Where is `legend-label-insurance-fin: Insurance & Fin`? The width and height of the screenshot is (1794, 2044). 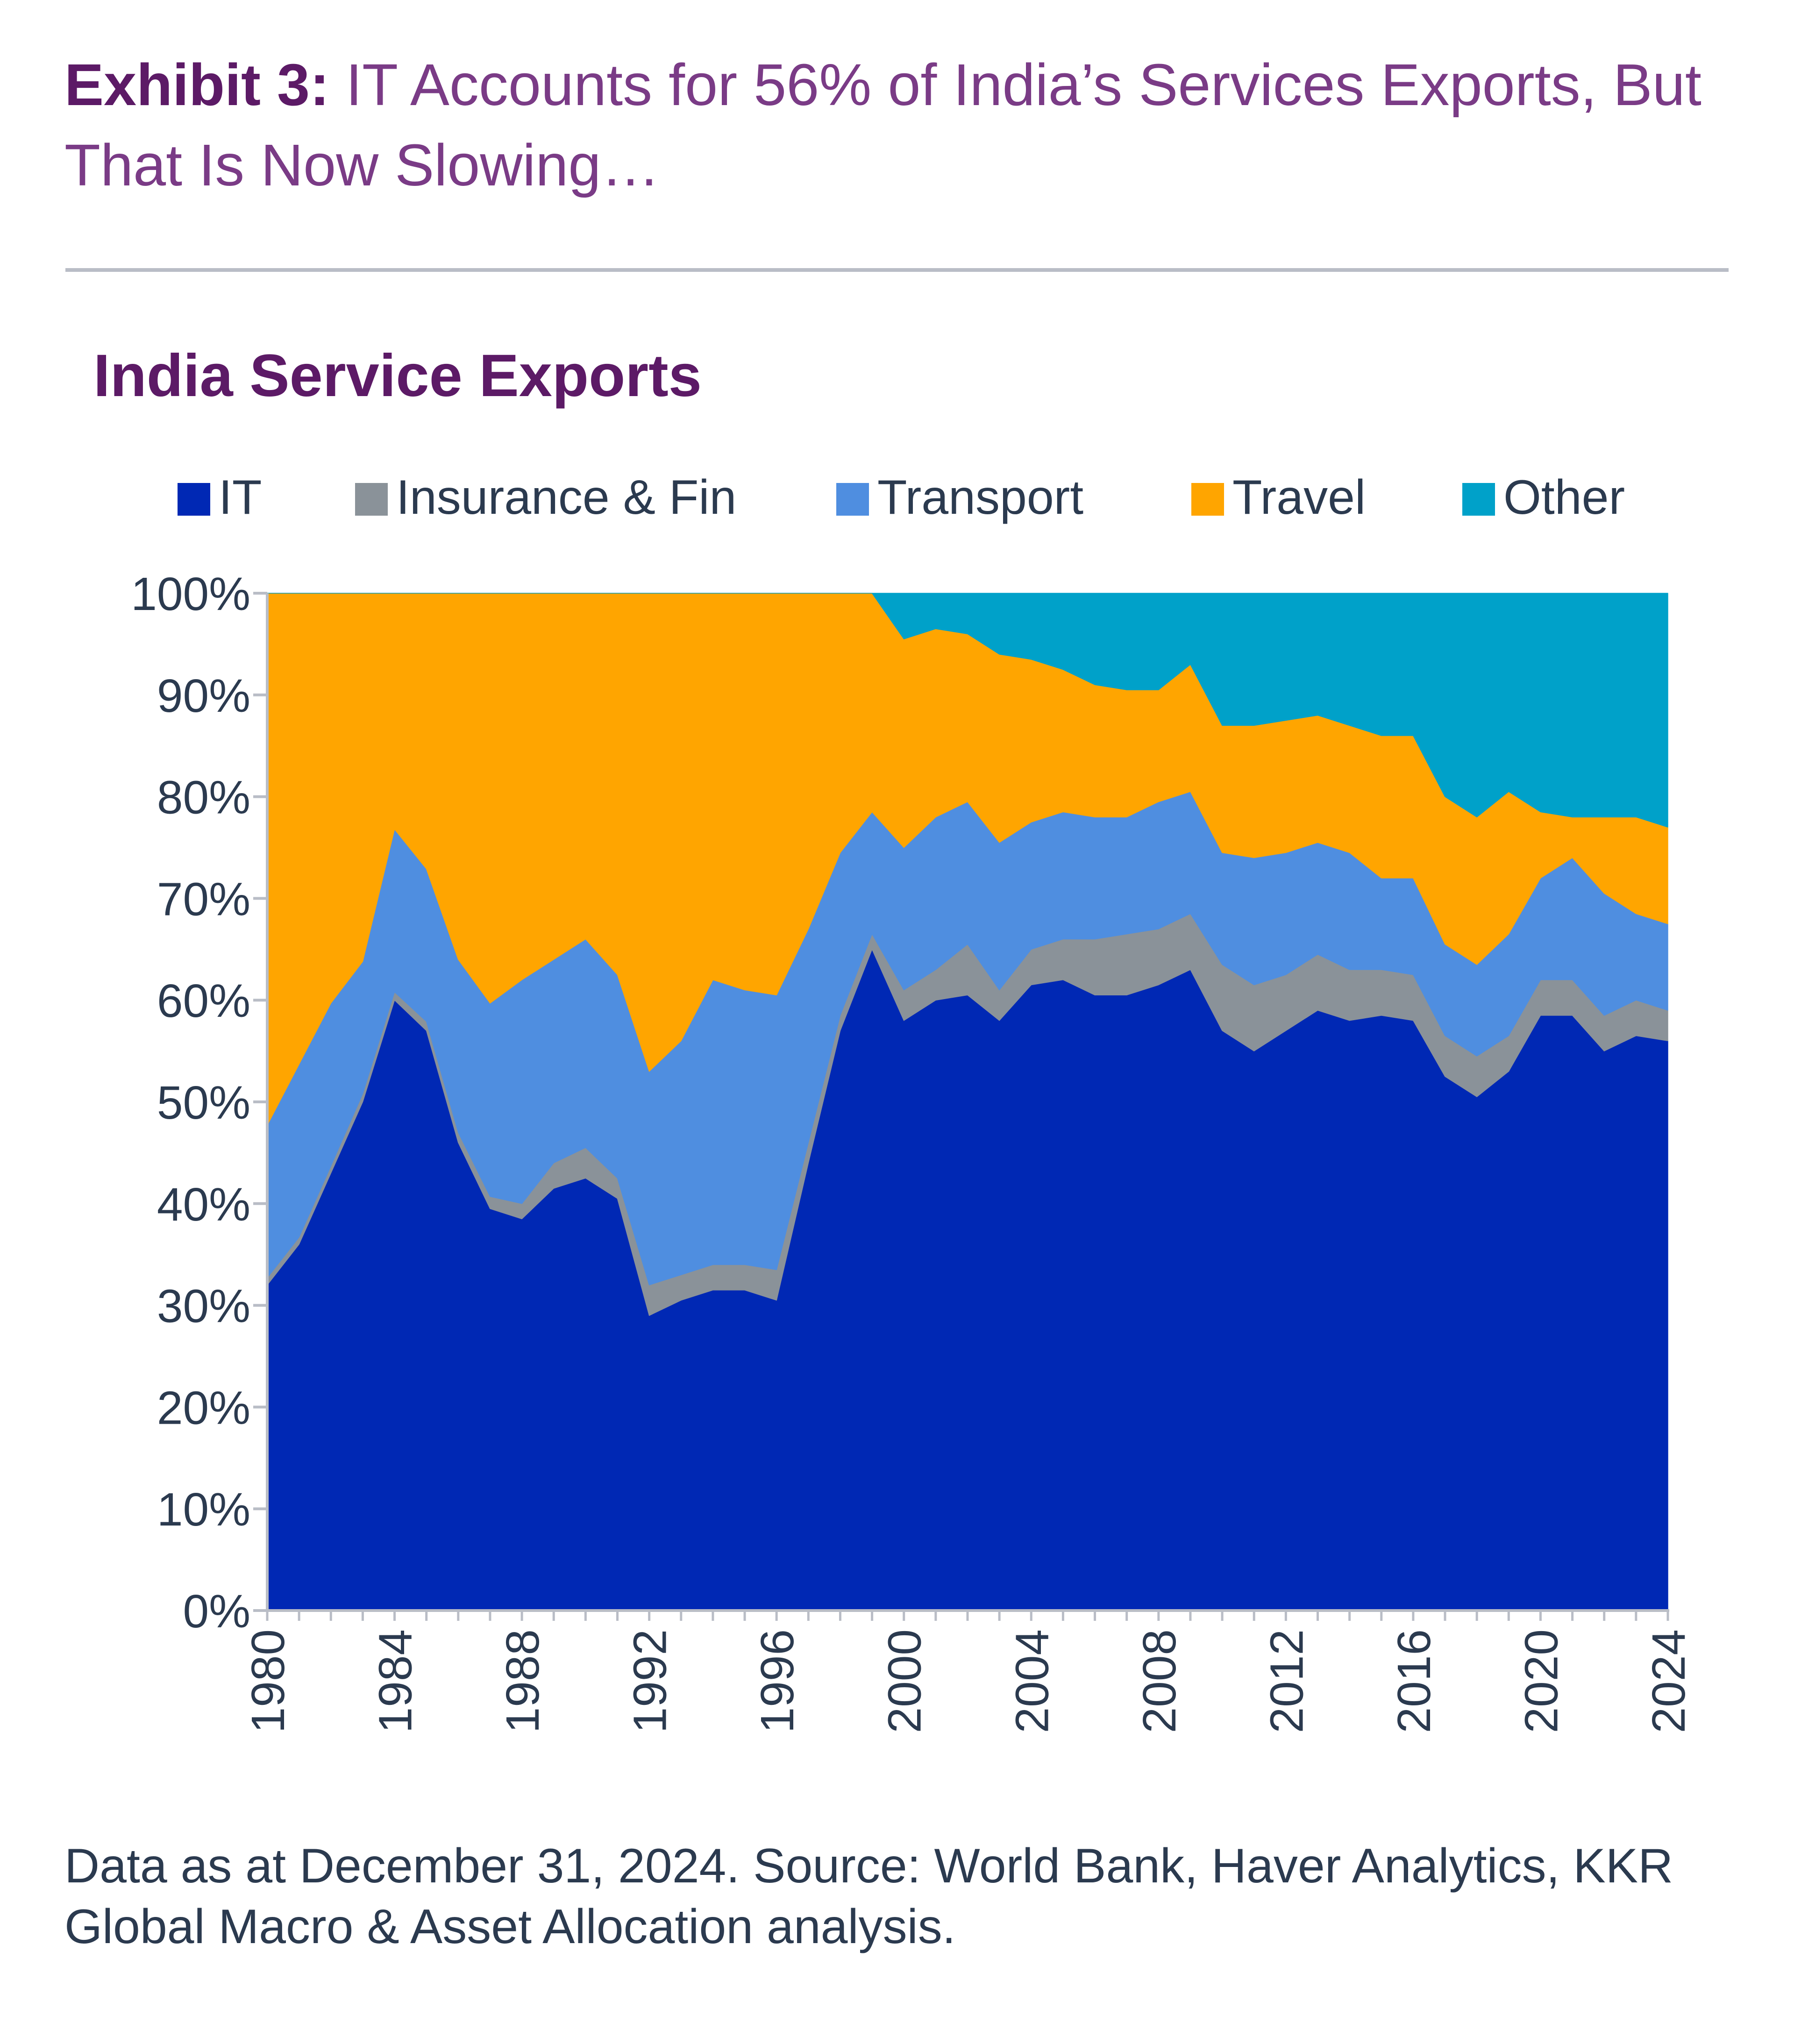
legend-label-insurance-fin: Insurance & Fin is located at coordinates (566, 497).